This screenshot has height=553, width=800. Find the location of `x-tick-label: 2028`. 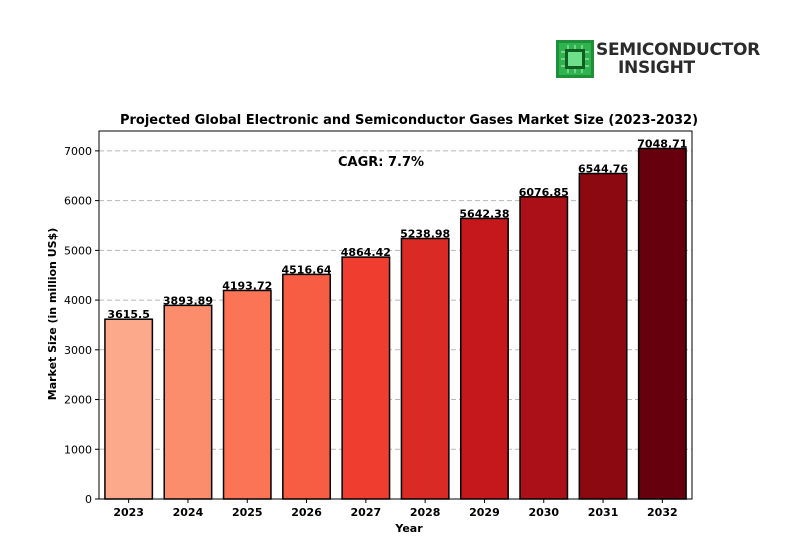

x-tick-label: 2028 is located at coordinates (425, 512).